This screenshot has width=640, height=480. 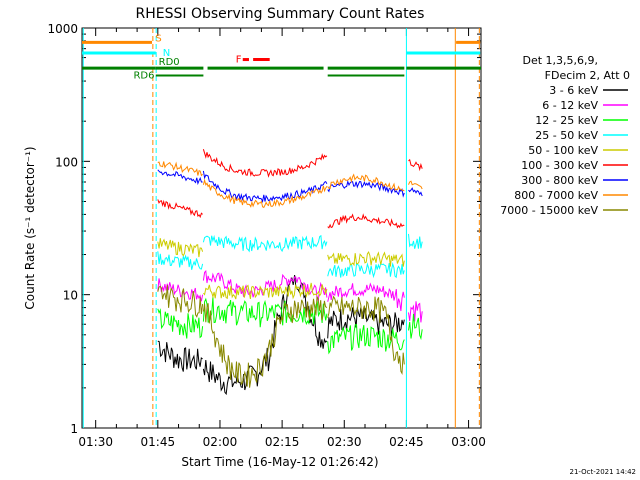 What do you see at coordinates (70, 296) in the screenshot?
I see `y-tick-label: 10` at bounding box center [70, 296].